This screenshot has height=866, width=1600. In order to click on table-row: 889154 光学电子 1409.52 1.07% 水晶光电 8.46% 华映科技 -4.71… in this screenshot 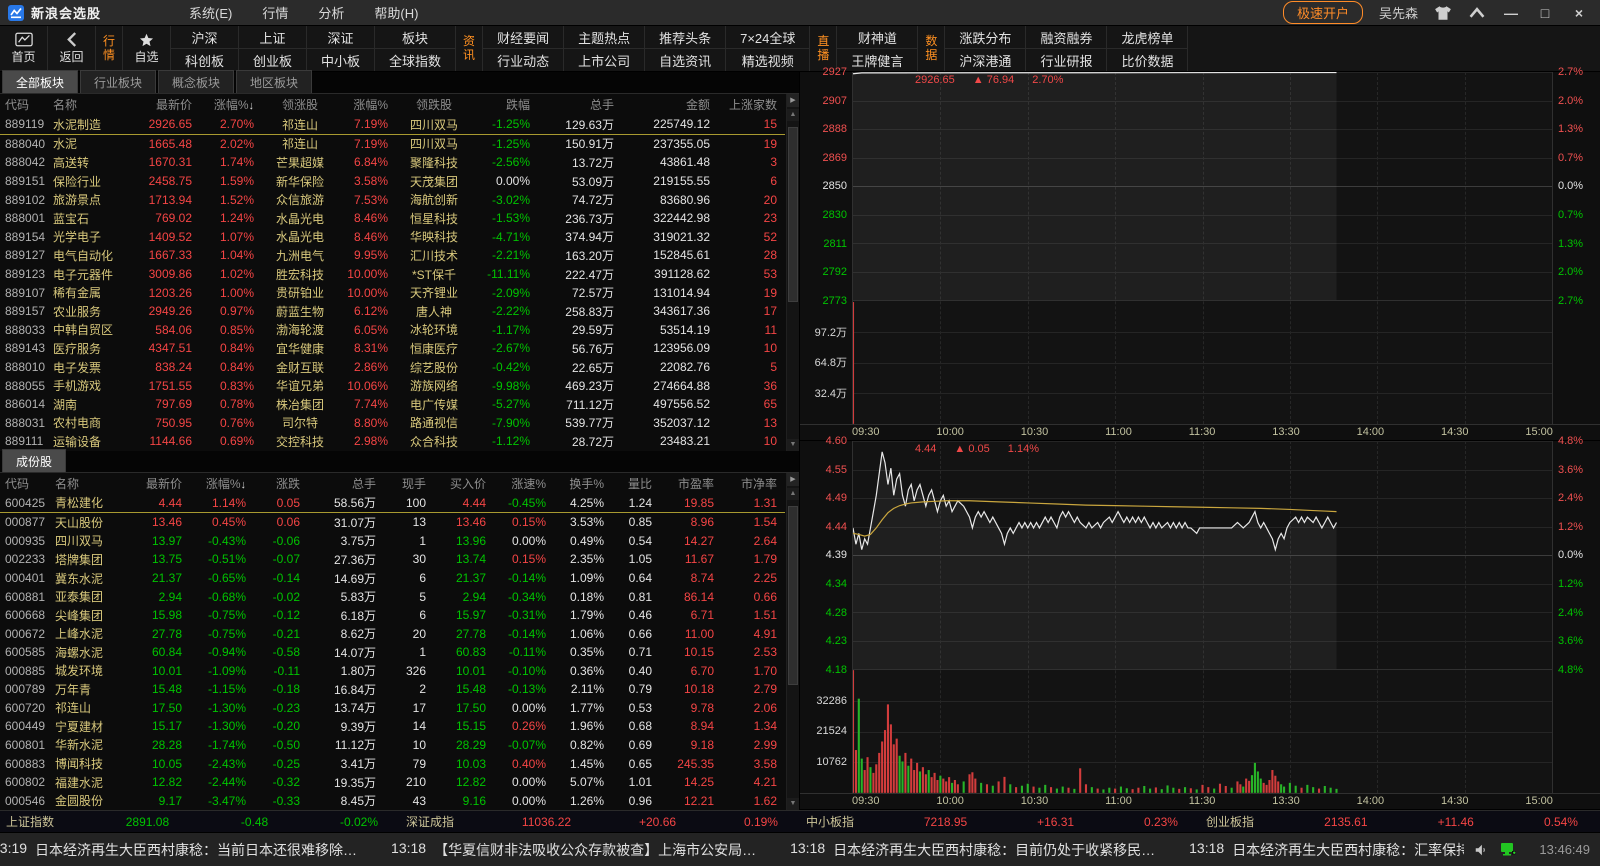, I will do `click(392, 237)`.